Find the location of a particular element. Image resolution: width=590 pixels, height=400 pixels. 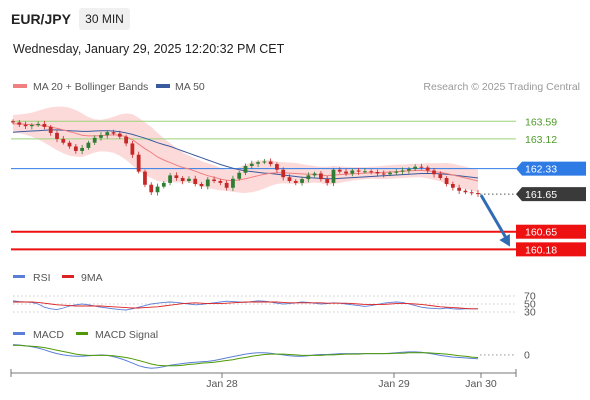

pivot-badge is located at coordinates (551, 168).